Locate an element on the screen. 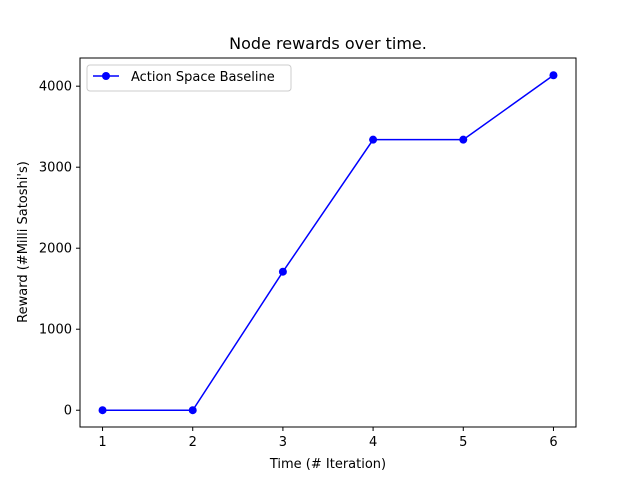  legend-box is located at coordinates (189, 78).